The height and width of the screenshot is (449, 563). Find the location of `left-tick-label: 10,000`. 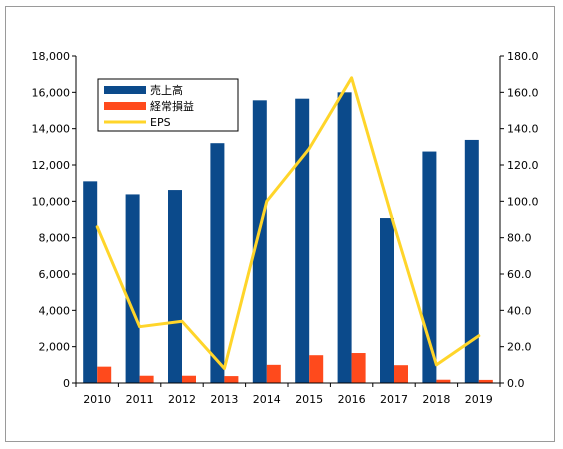

left-tick-label: 10,000 is located at coordinates (51, 201).